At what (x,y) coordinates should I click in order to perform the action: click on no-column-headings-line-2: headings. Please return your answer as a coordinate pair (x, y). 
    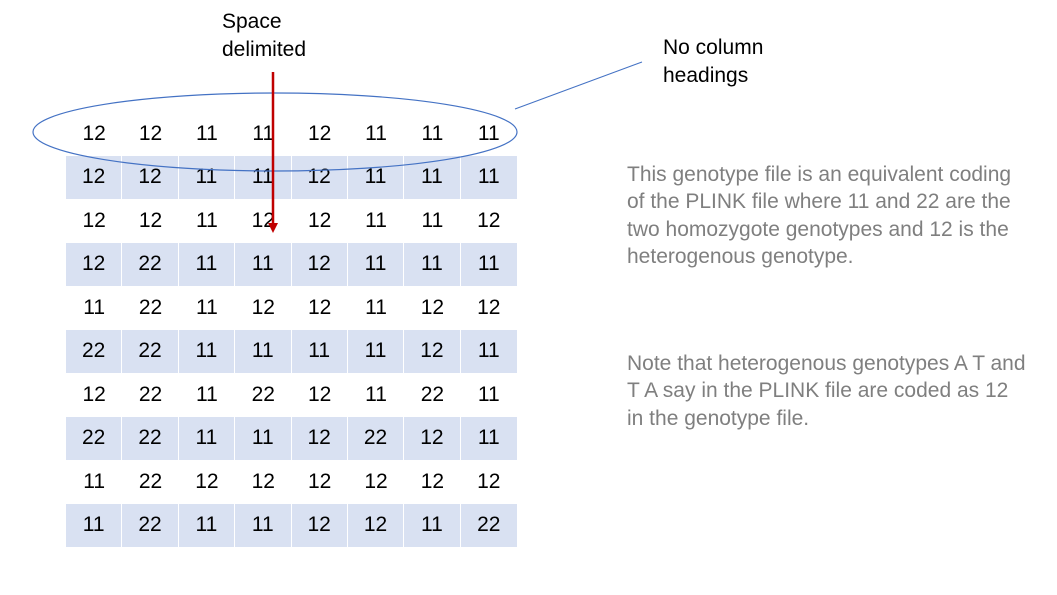
    Looking at the image, I should click on (706, 76).